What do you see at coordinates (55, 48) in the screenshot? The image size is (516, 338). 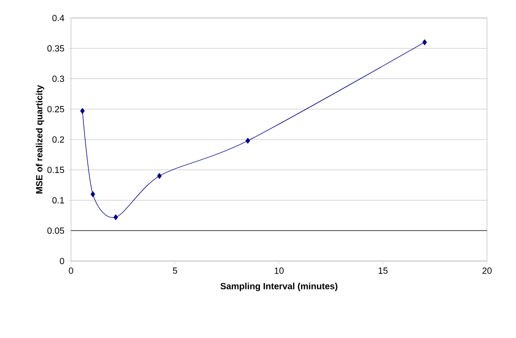 I see `y-tick-label: 0.35` at bounding box center [55, 48].